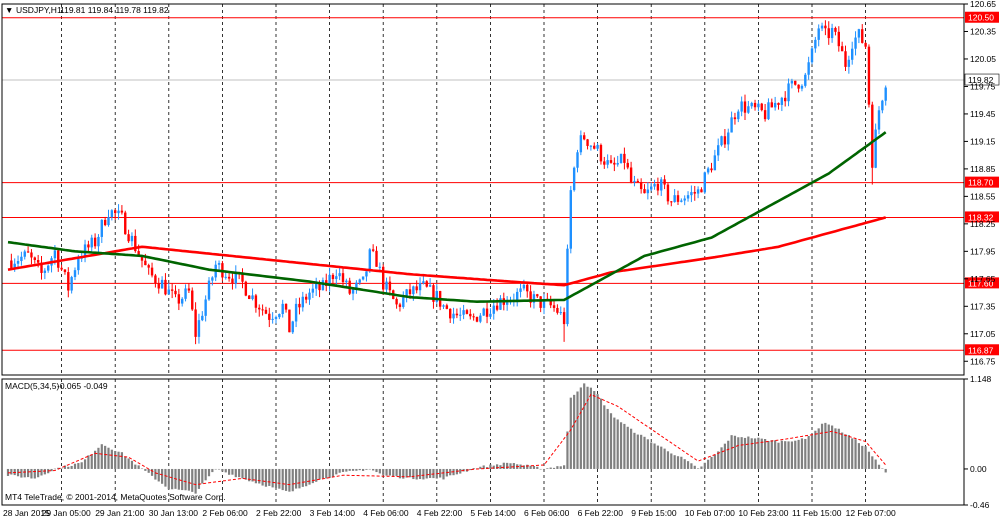  I want to click on y-tick-label: 117.95, so click(983, 251).